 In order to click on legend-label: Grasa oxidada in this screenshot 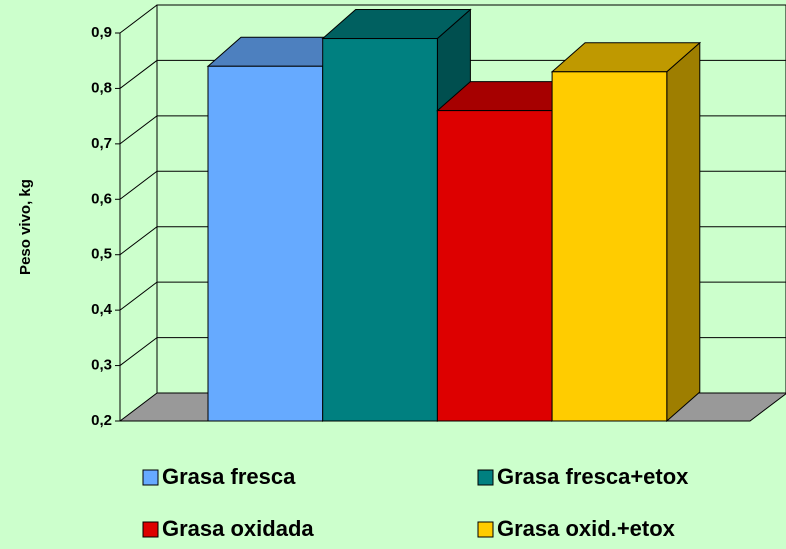, I will do `click(238, 528)`.